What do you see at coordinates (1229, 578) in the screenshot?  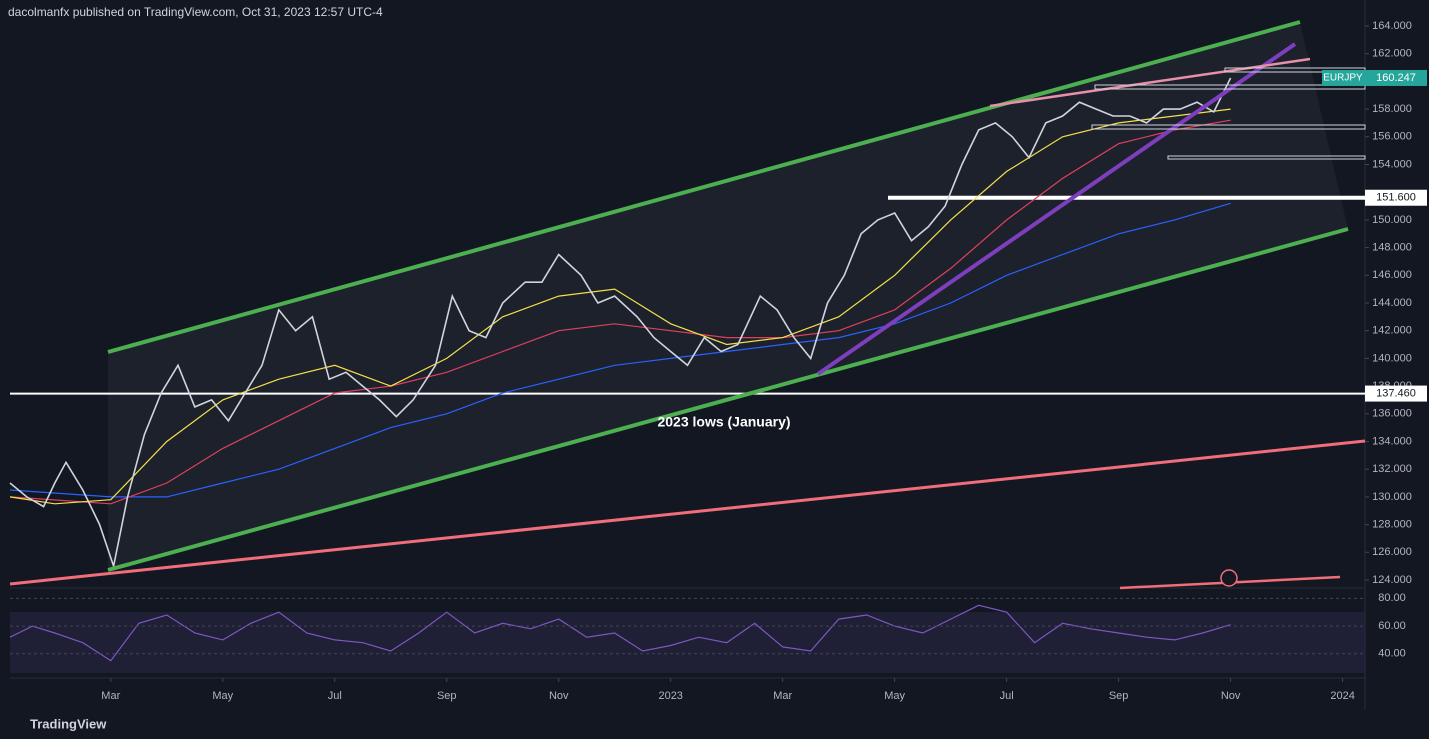 I see `alert-icon` at bounding box center [1229, 578].